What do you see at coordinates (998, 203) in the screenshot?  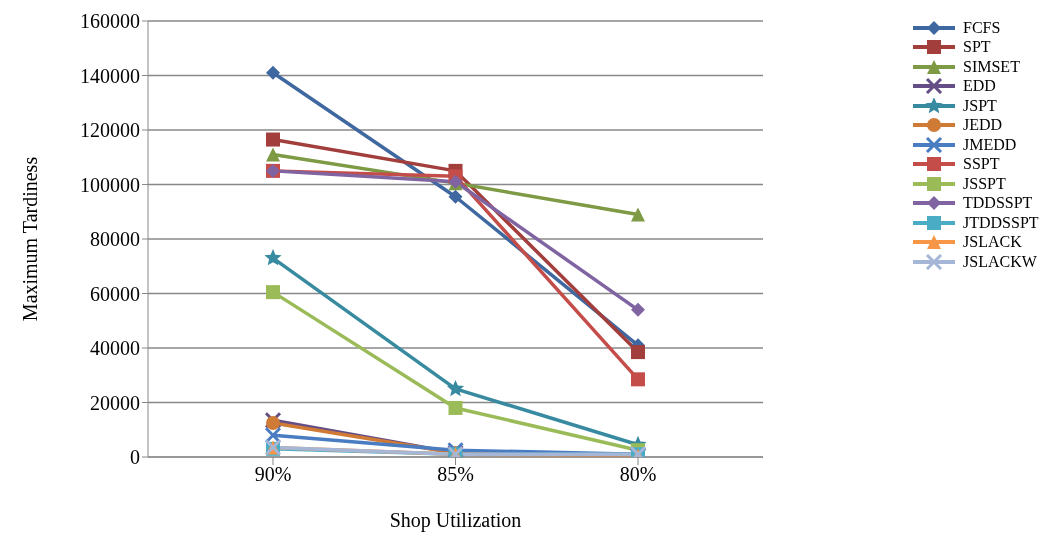 I see `legend-label: TDDSSPT` at bounding box center [998, 203].